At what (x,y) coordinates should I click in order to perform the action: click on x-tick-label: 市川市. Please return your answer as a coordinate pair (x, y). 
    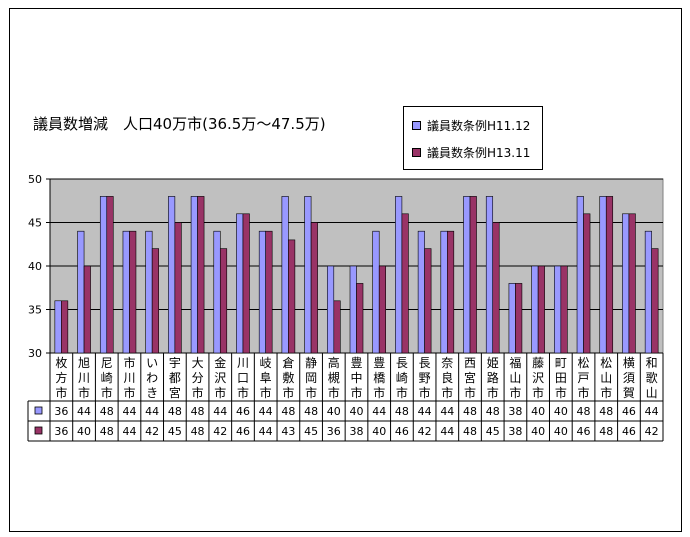
    Looking at the image, I should click on (129, 377).